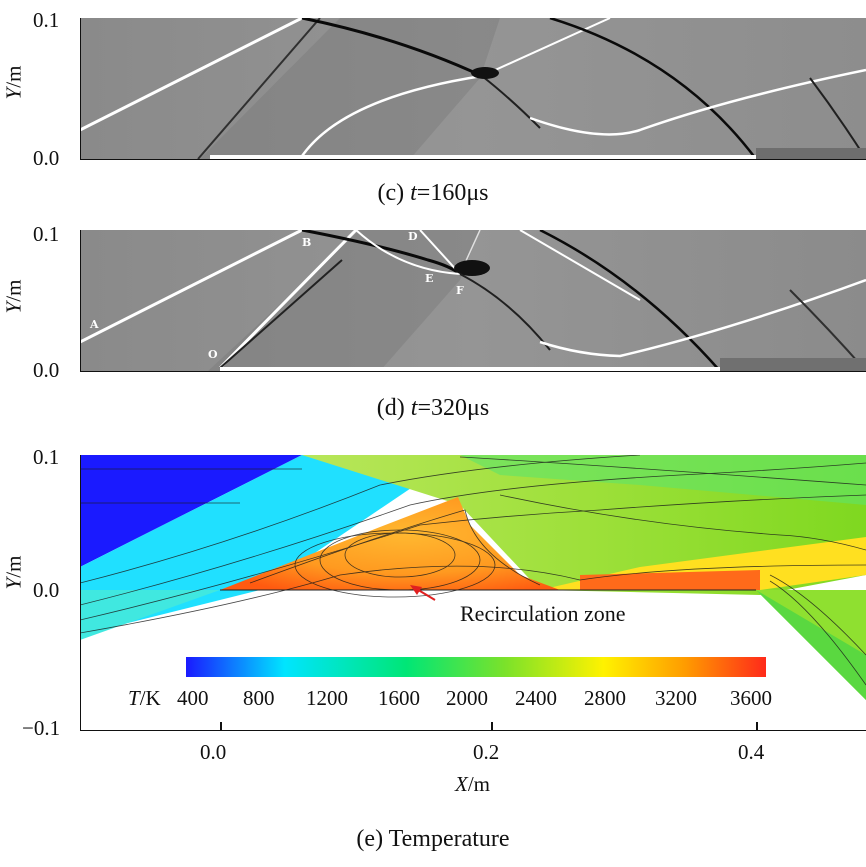  I want to click on panel-c-schlieren, so click(473, 88).